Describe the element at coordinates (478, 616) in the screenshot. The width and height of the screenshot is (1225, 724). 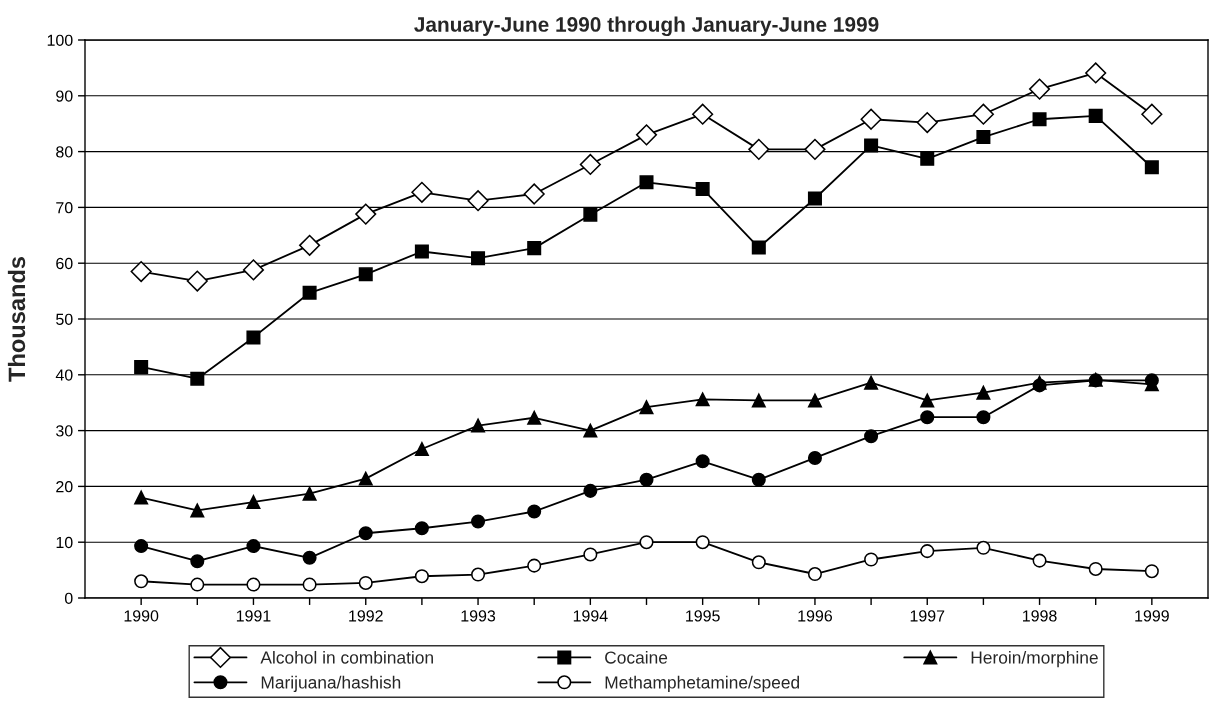
I see `x-tick-label: 1993` at that location.